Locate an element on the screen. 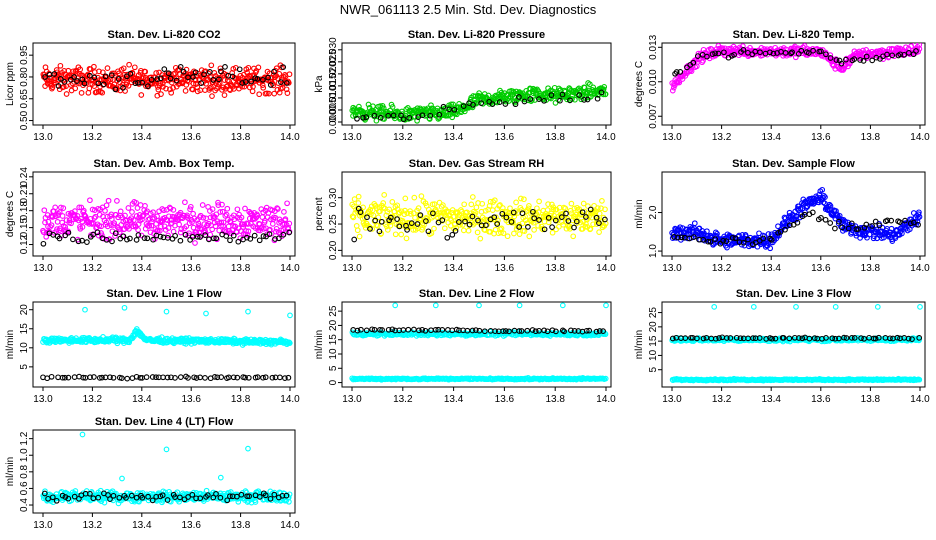 The height and width of the screenshot is (540, 936). y-axis-label: ml/min is located at coordinates (10, 471).